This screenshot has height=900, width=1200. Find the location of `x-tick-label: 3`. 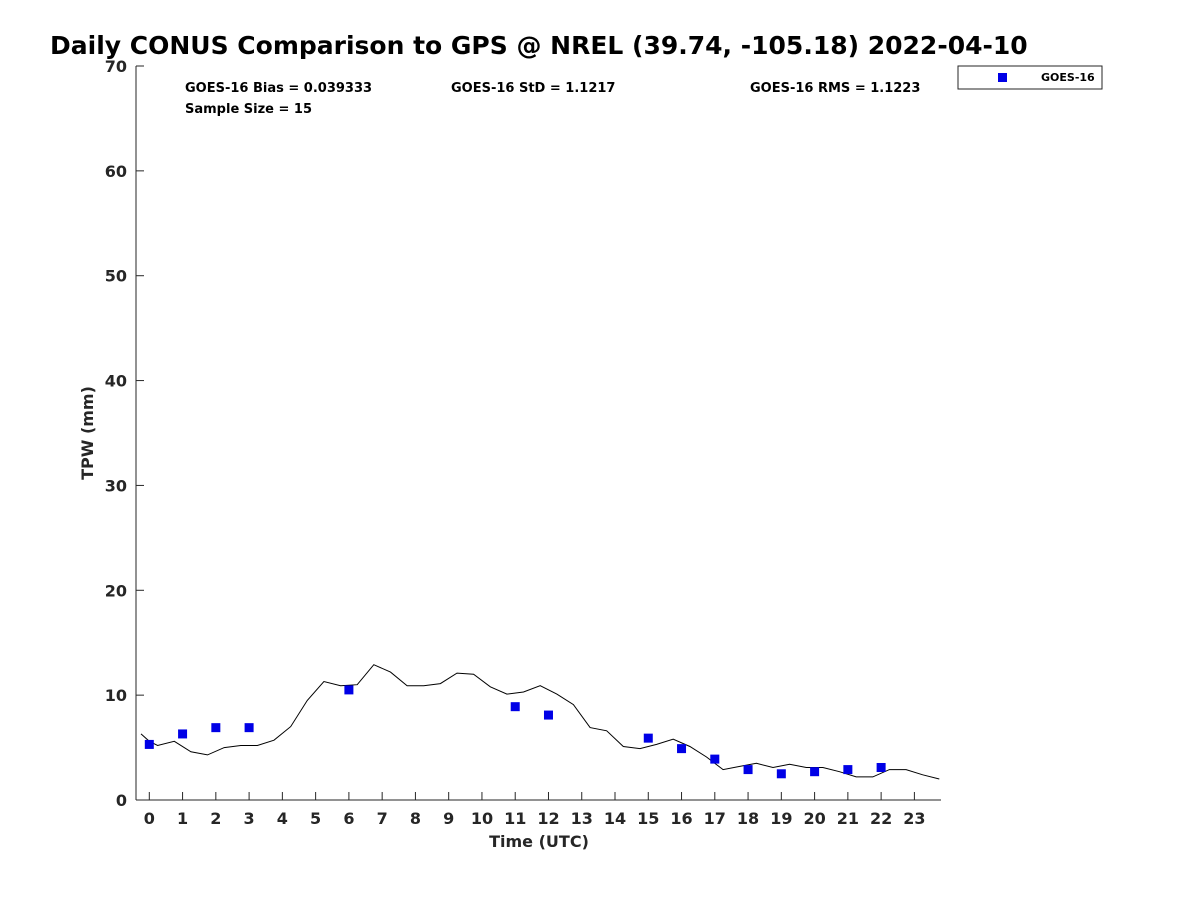

x-tick-label: 3 is located at coordinates (249, 818).